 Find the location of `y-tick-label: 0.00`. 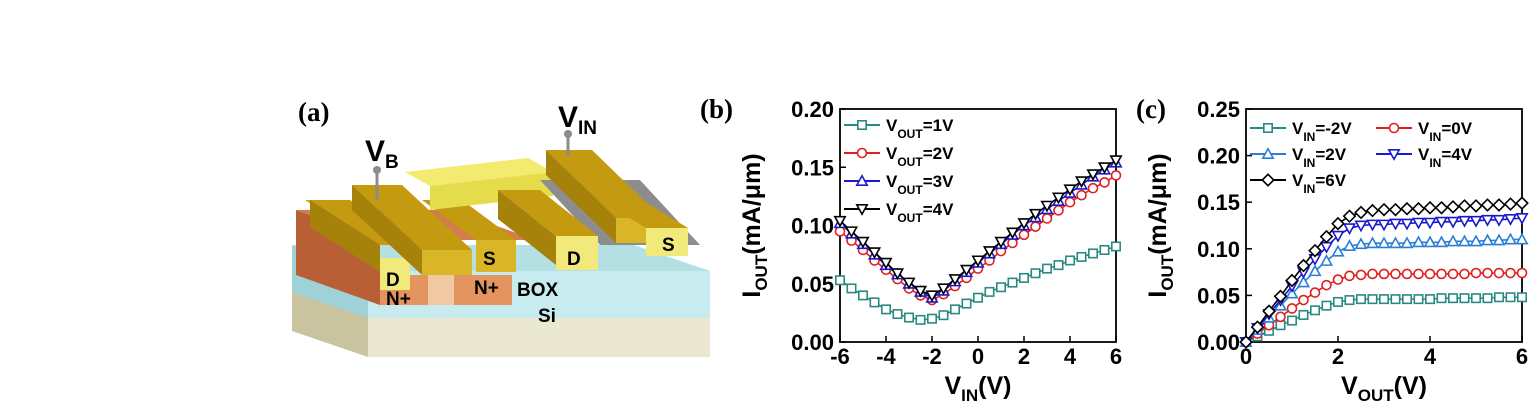

y-tick-label: 0.00 is located at coordinates (1218, 342).